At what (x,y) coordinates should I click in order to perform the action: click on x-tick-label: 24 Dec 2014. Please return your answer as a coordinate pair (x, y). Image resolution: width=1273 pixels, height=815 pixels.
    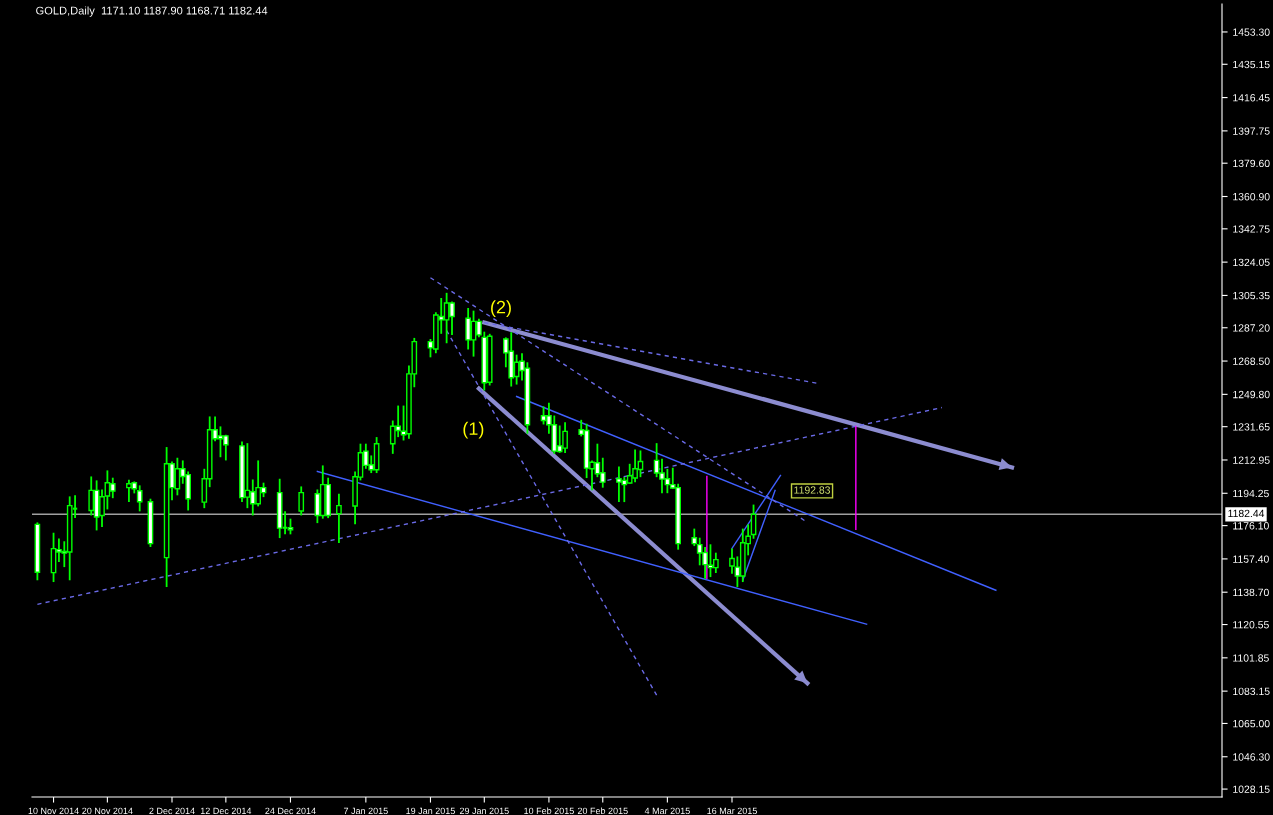
    Looking at the image, I should click on (290, 811).